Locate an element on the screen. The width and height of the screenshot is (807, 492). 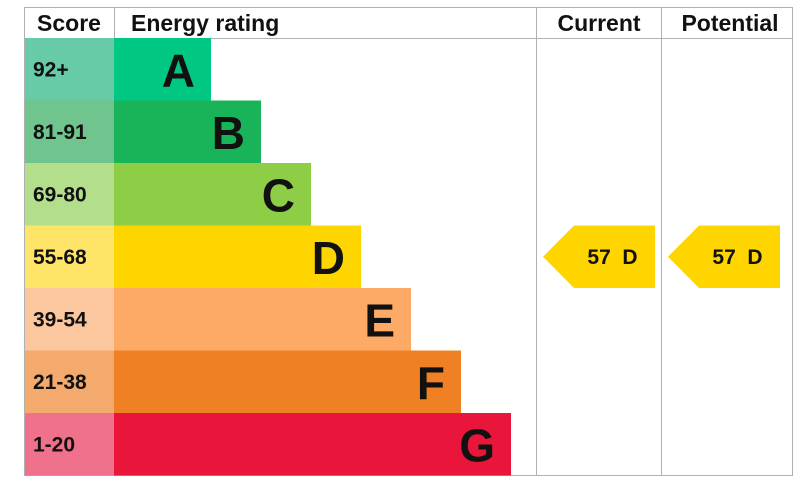
score-cell-g is located at coordinates (69, 444).